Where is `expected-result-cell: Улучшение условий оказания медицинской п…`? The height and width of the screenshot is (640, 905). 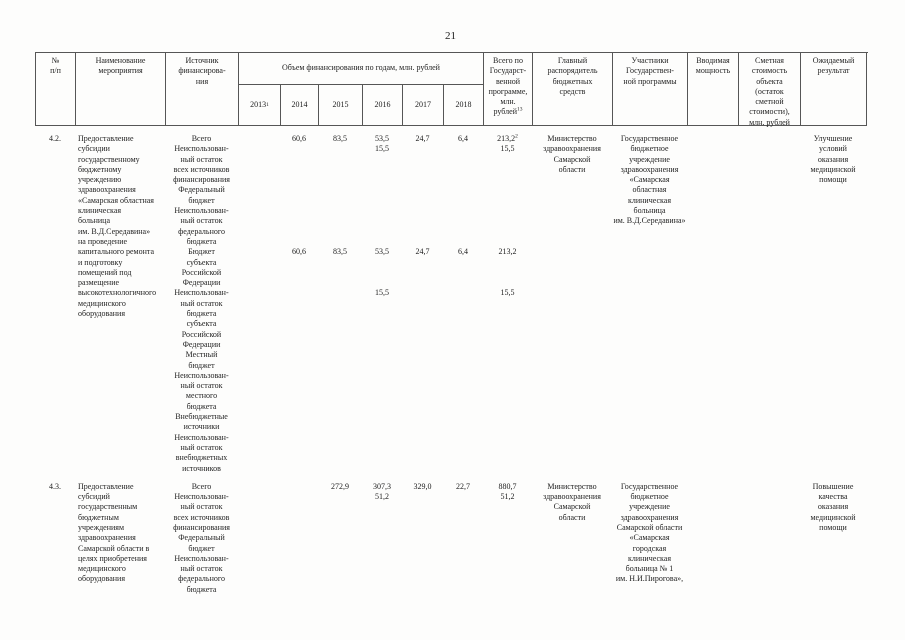 expected-result-cell: Улучшение условий оказания медицинской п… is located at coordinates (833, 159).